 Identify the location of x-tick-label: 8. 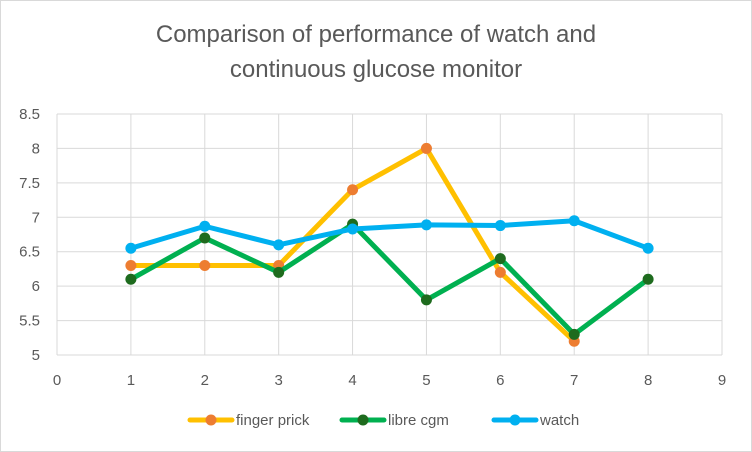
(648, 380).